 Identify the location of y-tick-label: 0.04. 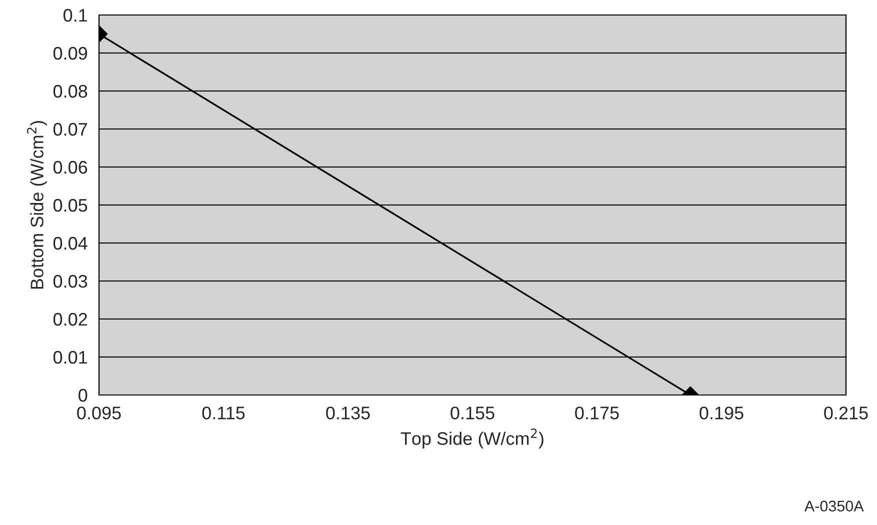
(70, 243).